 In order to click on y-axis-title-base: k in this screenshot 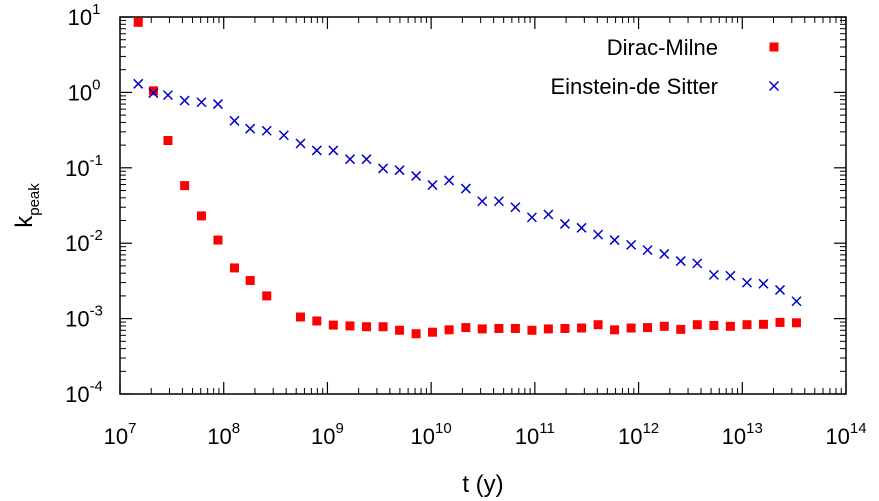, I will do `click(24, 221)`.